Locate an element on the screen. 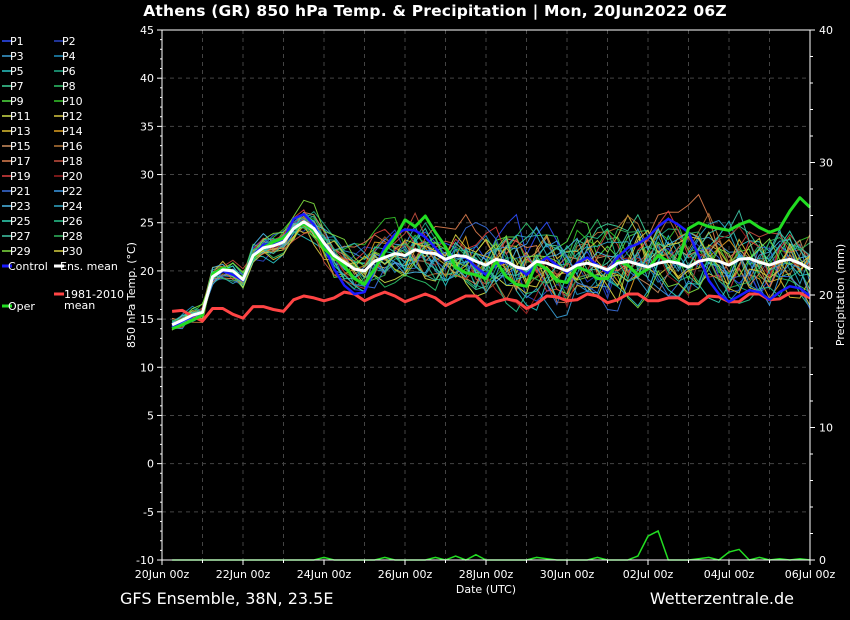 The image size is (850, 620). legend-label: P6 is located at coordinates (69, 71).